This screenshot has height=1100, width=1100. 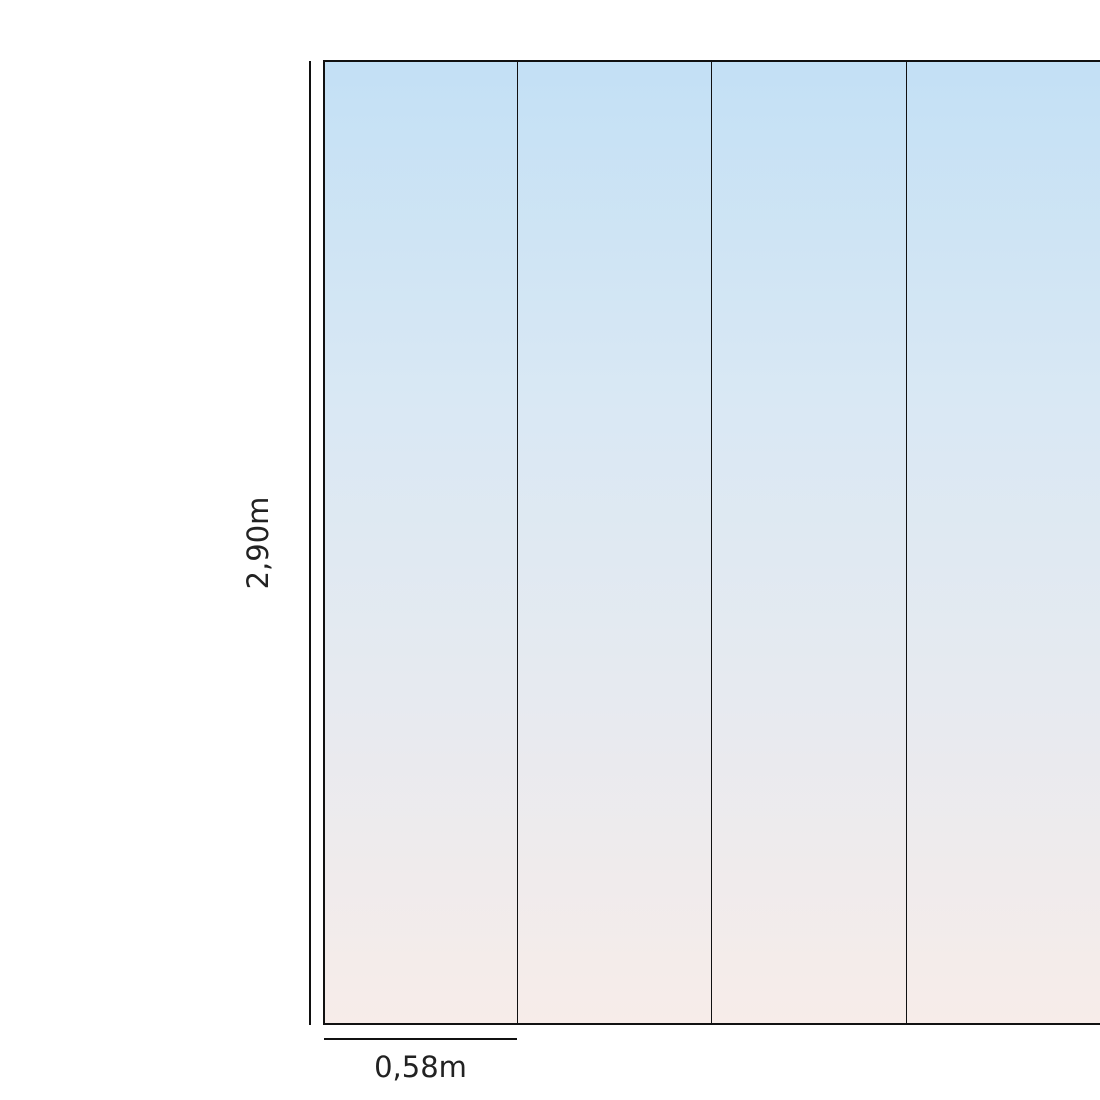 I want to click on height-dimension-line, so click(x=310, y=543).